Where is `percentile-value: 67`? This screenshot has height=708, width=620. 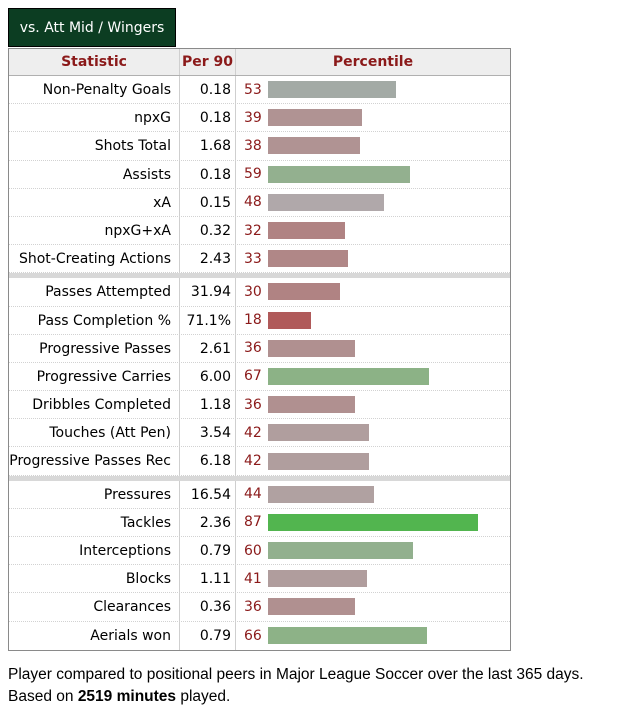
percentile-value: 67 is located at coordinates (253, 376).